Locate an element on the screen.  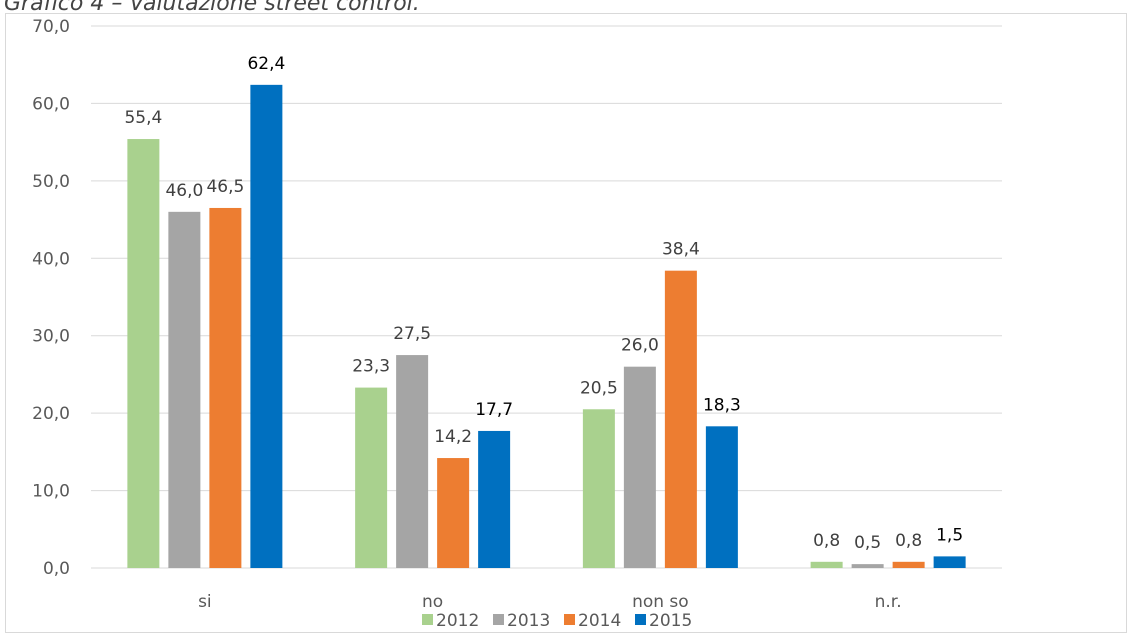
y-tick-label: 40,0 is located at coordinates (51, 259).